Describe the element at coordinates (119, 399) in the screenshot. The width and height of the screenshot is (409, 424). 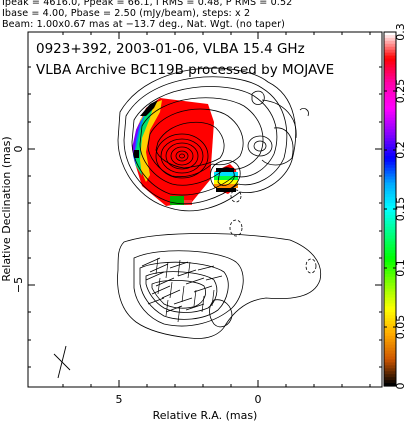
I see `x-tick-label: 5` at that location.